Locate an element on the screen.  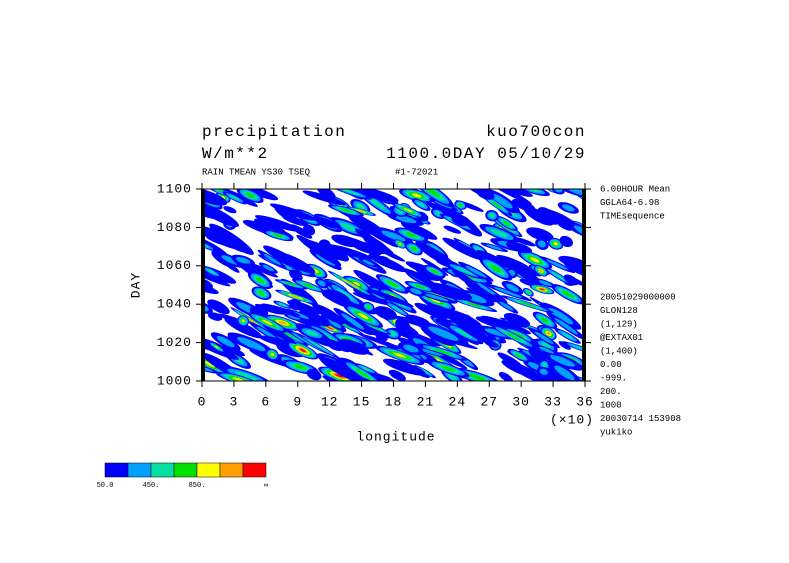
y-tick-label: 1100 is located at coordinates (174, 188).